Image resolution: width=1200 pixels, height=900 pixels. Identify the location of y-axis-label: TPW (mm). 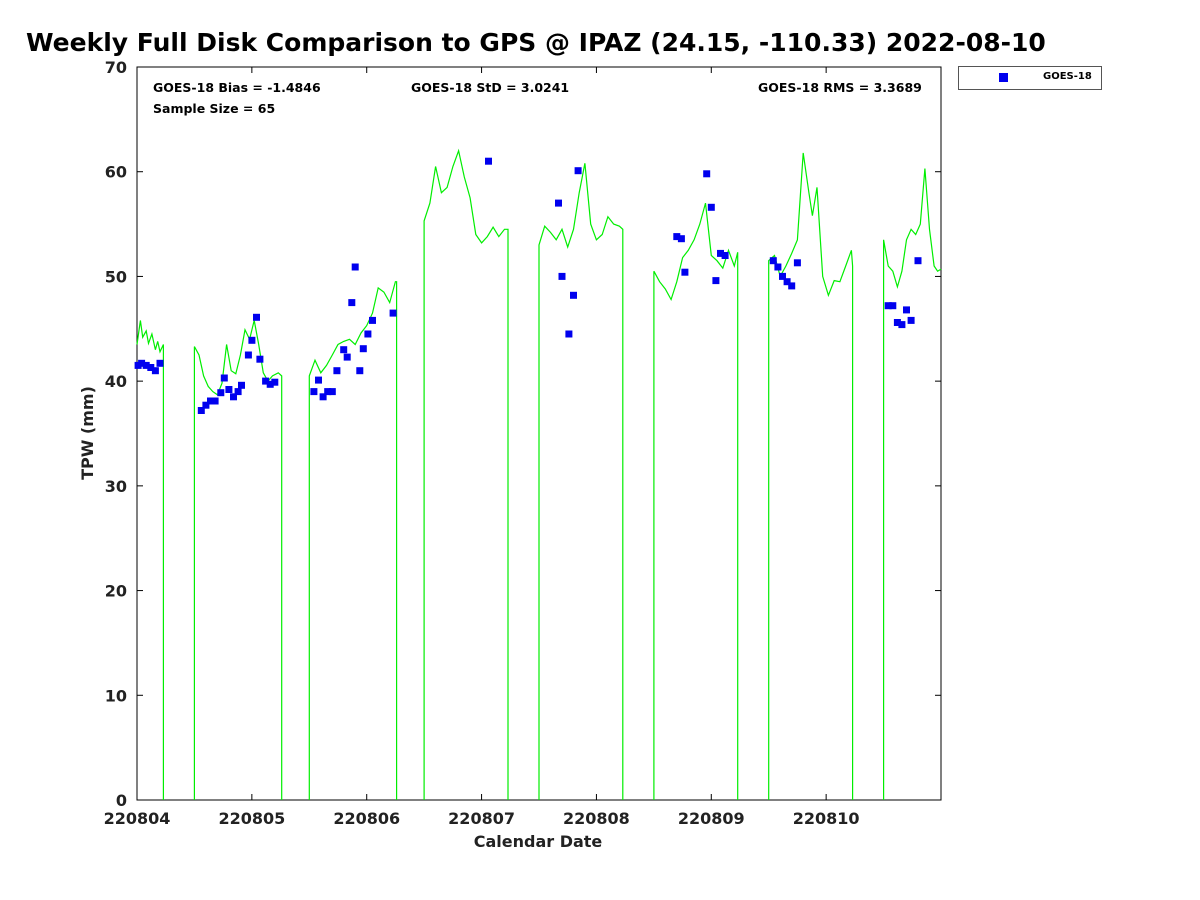
(87, 433).